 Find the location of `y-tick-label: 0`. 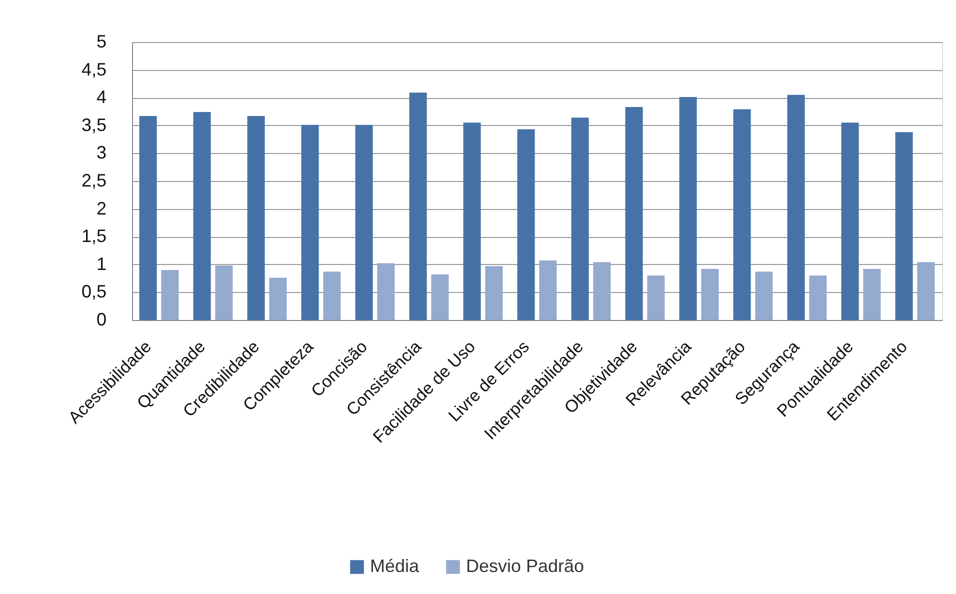

y-tick-label: 0 is located at coordinates (101, 320).